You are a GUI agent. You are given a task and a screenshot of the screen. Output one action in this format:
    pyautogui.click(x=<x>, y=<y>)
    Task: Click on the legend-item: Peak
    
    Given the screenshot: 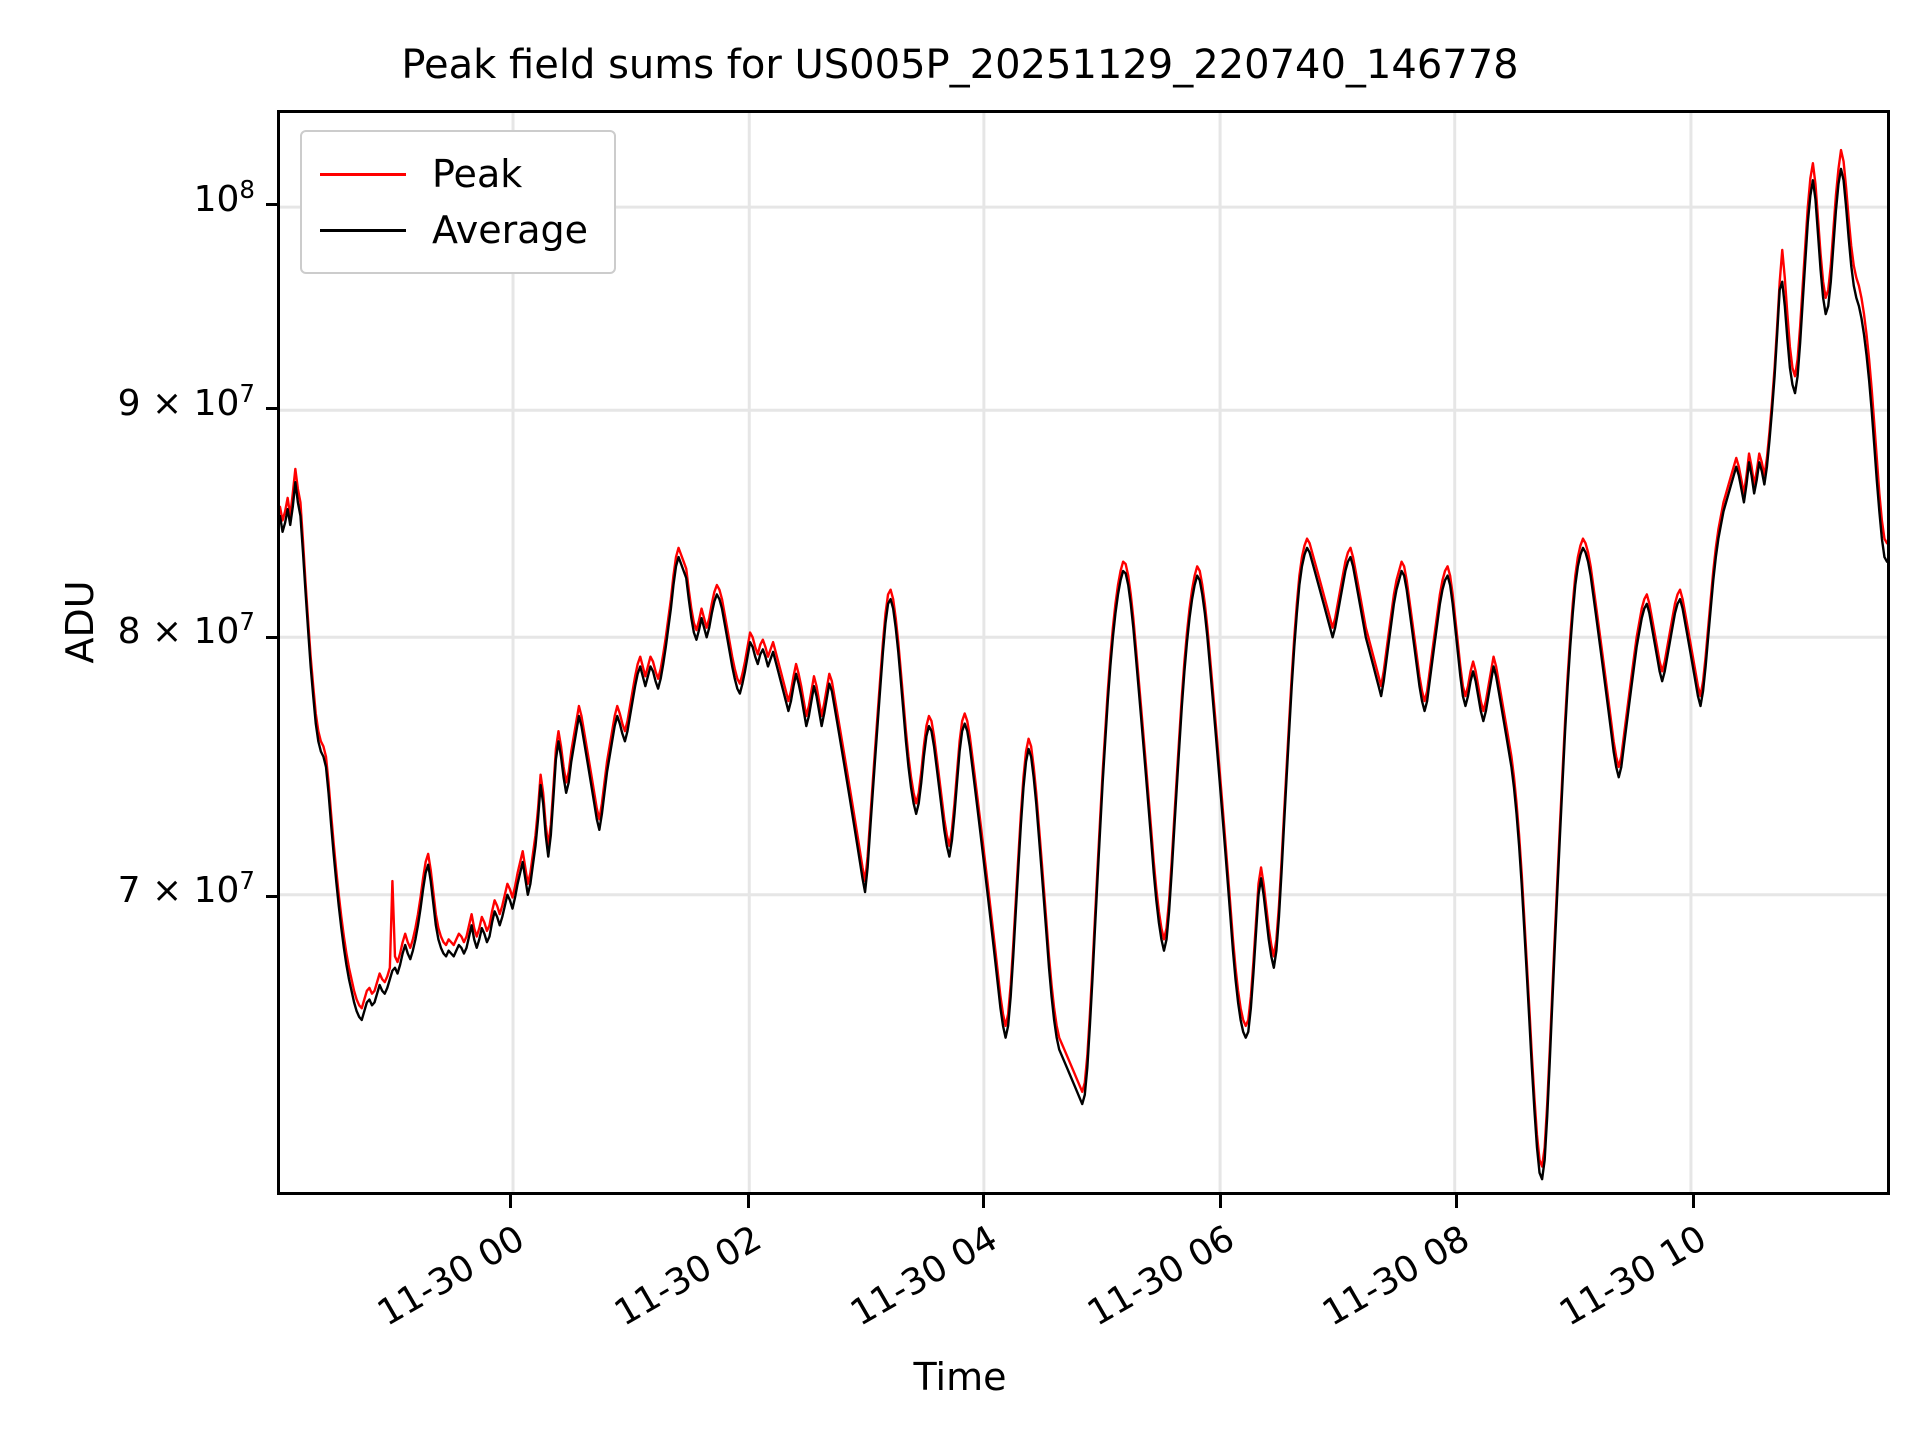 What is the action you would take?
    pyautogui.click(x=454, y=174)
    